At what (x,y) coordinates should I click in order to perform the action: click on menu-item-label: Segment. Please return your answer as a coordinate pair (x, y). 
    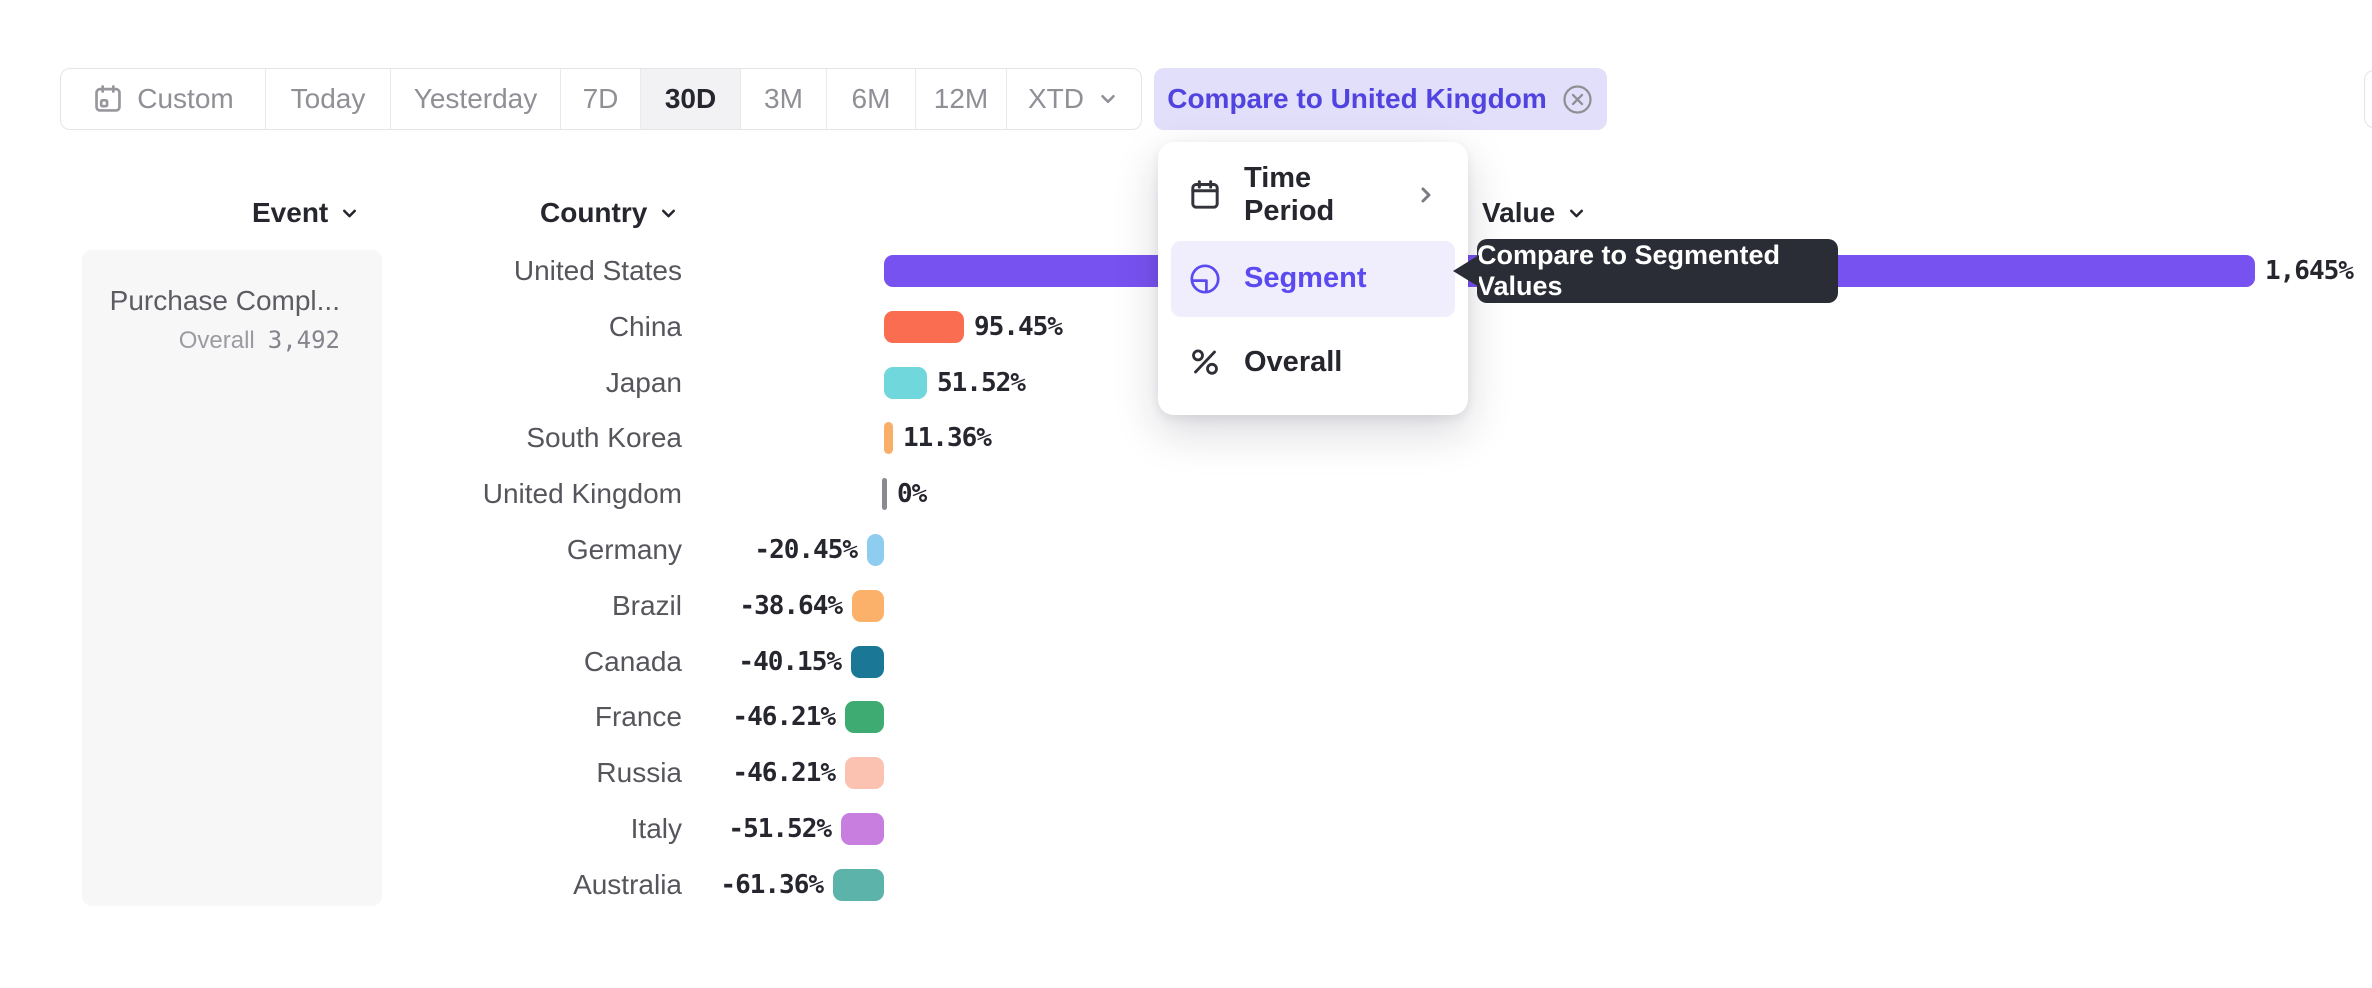
    Looking at the image, I should click on (1305, 278).